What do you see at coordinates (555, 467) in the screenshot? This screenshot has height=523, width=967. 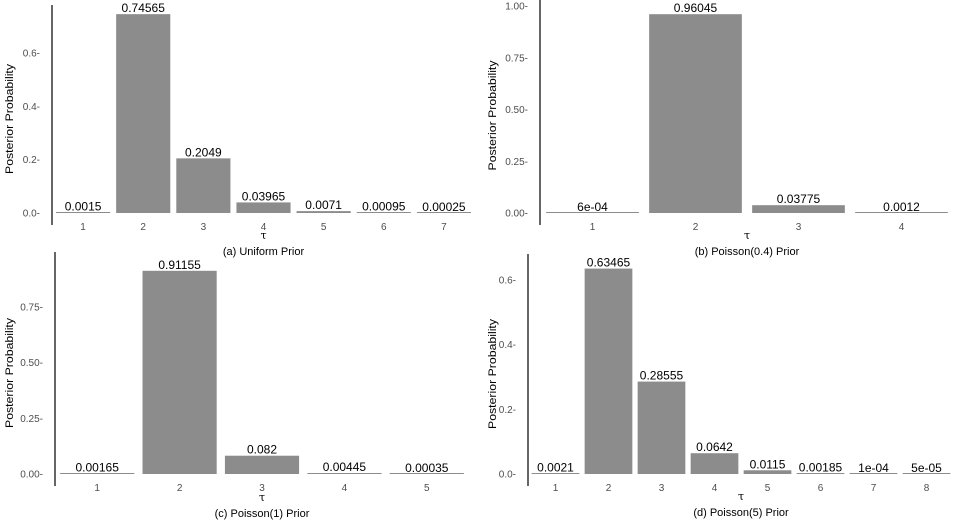 I see `bar-value-label: 0.0021` at bounding box center [555, 467].